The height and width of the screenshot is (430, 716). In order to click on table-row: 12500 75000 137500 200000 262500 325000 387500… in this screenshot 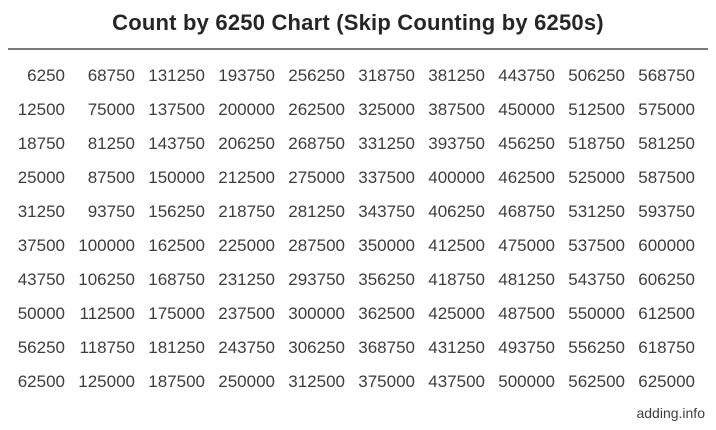, I will do `click(358, 110)`.